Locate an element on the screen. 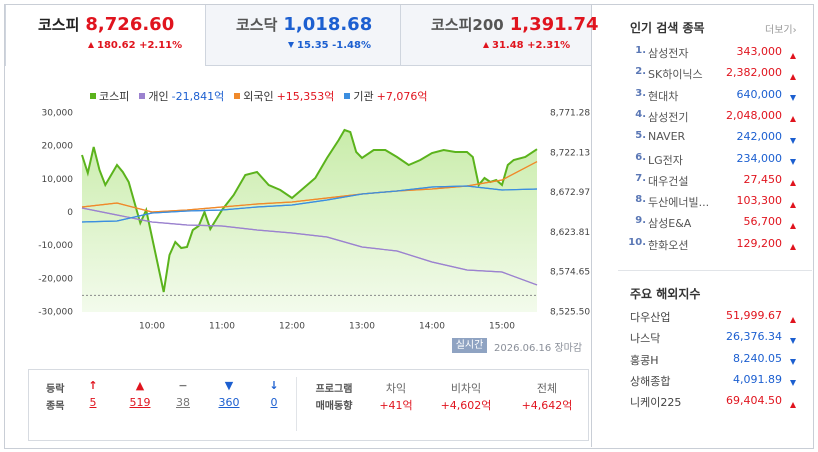 The width and height of the screenshot is (818, 452). index-tab: 코스피 8,726.60 180.62 +2.11% is located at coordinates (105, 35).